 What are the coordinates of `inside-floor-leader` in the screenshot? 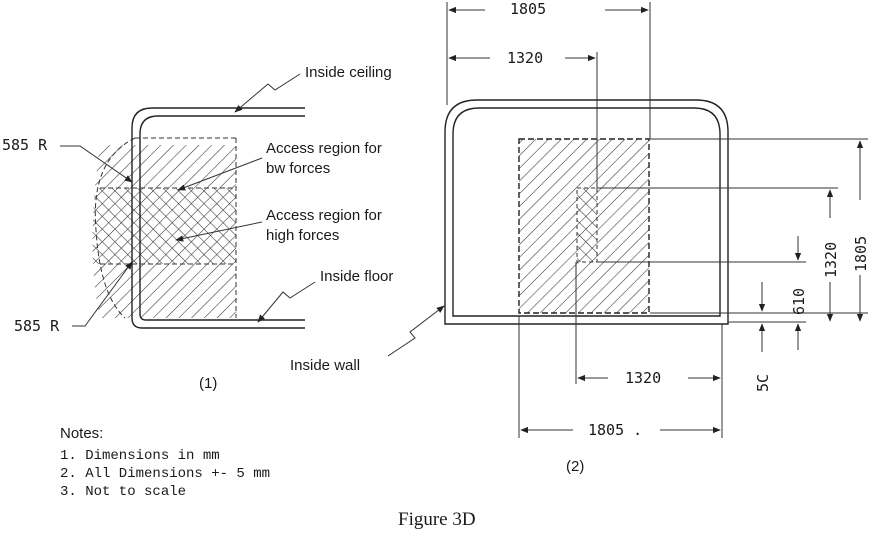 It's located at (286, 302).